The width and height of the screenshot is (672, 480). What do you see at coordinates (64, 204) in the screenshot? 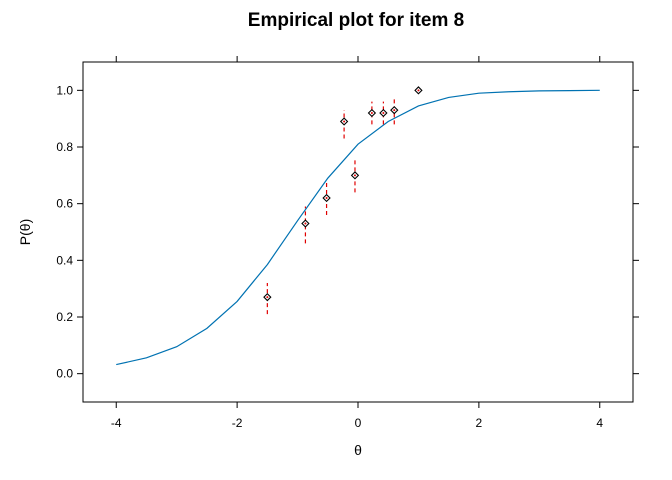
I see `y-tick-label: 0.6` at bounding box center [64, 204].